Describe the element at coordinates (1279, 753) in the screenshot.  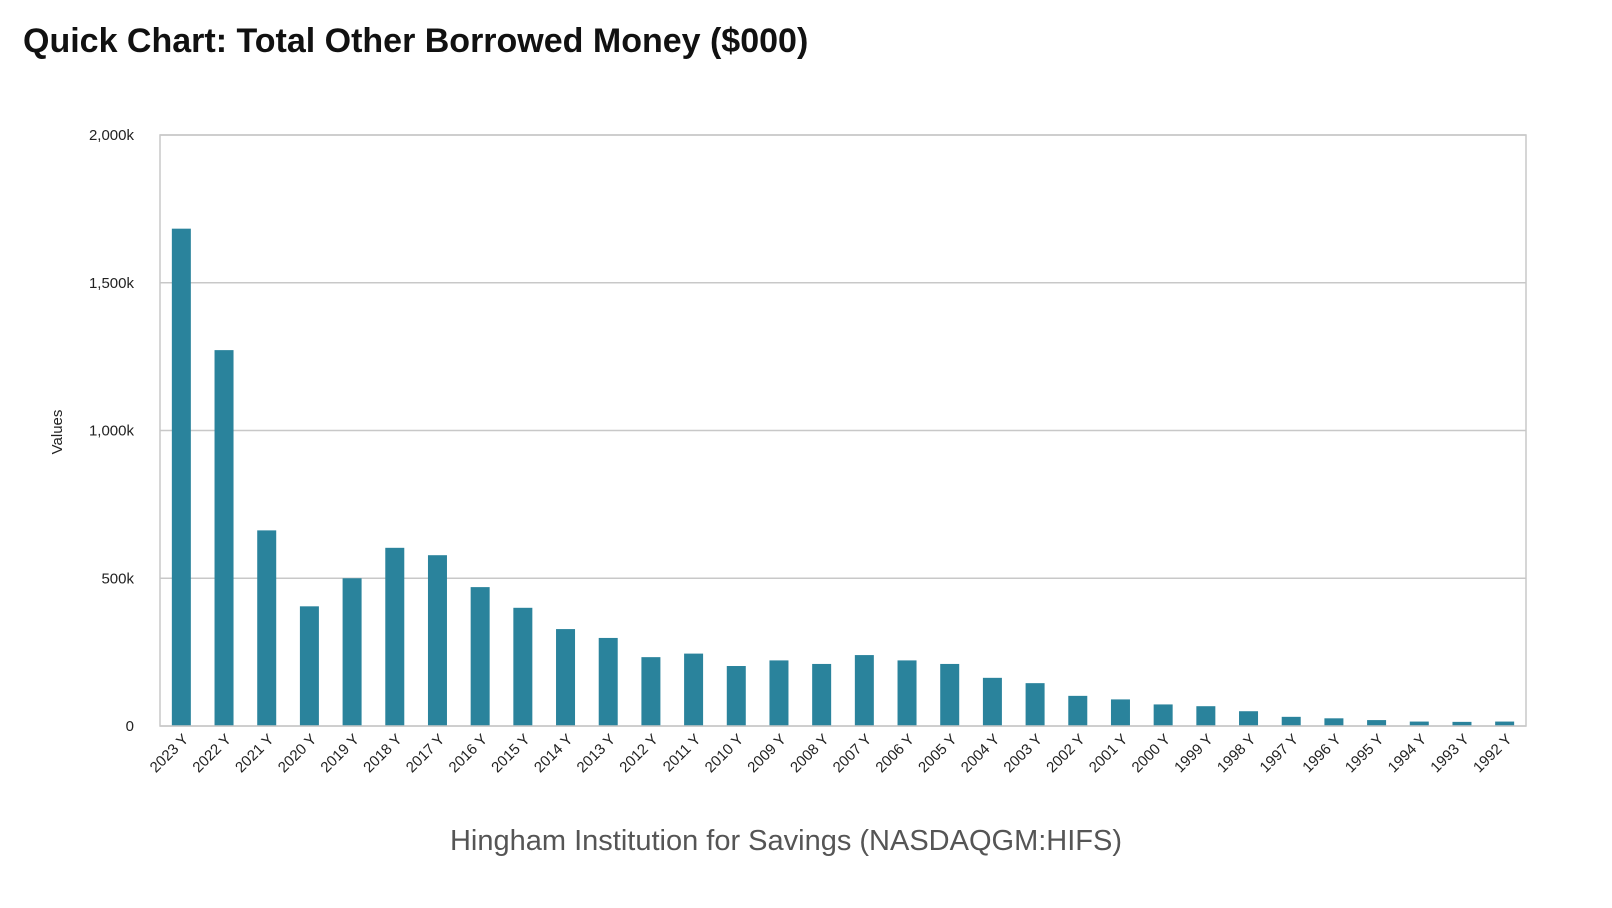
I see `x-tick-label: 1997 Y` at that location.